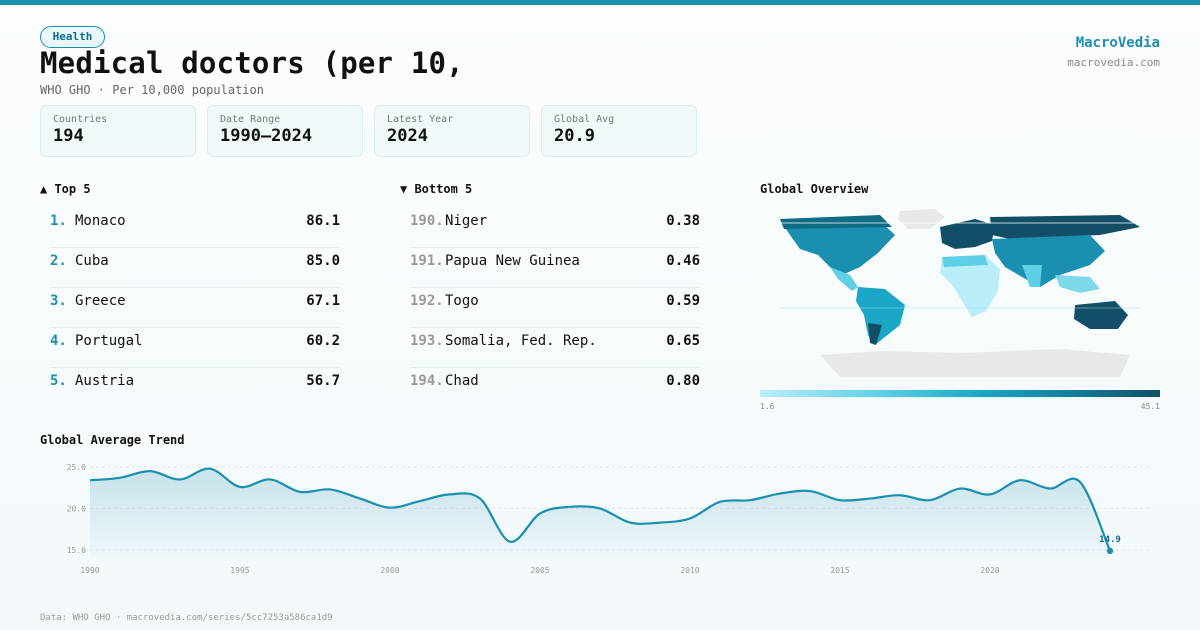  Describe the element at coordinates (323, 261) in the screenshot. I see `country-value: 85.0` at that location.